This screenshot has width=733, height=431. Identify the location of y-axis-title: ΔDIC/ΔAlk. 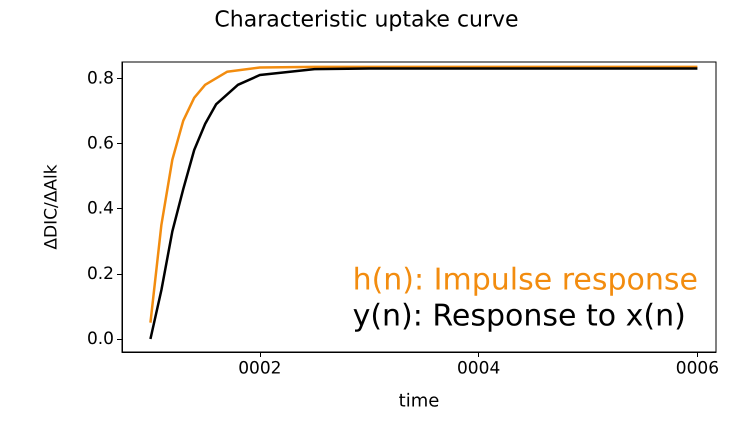
(52, 207).